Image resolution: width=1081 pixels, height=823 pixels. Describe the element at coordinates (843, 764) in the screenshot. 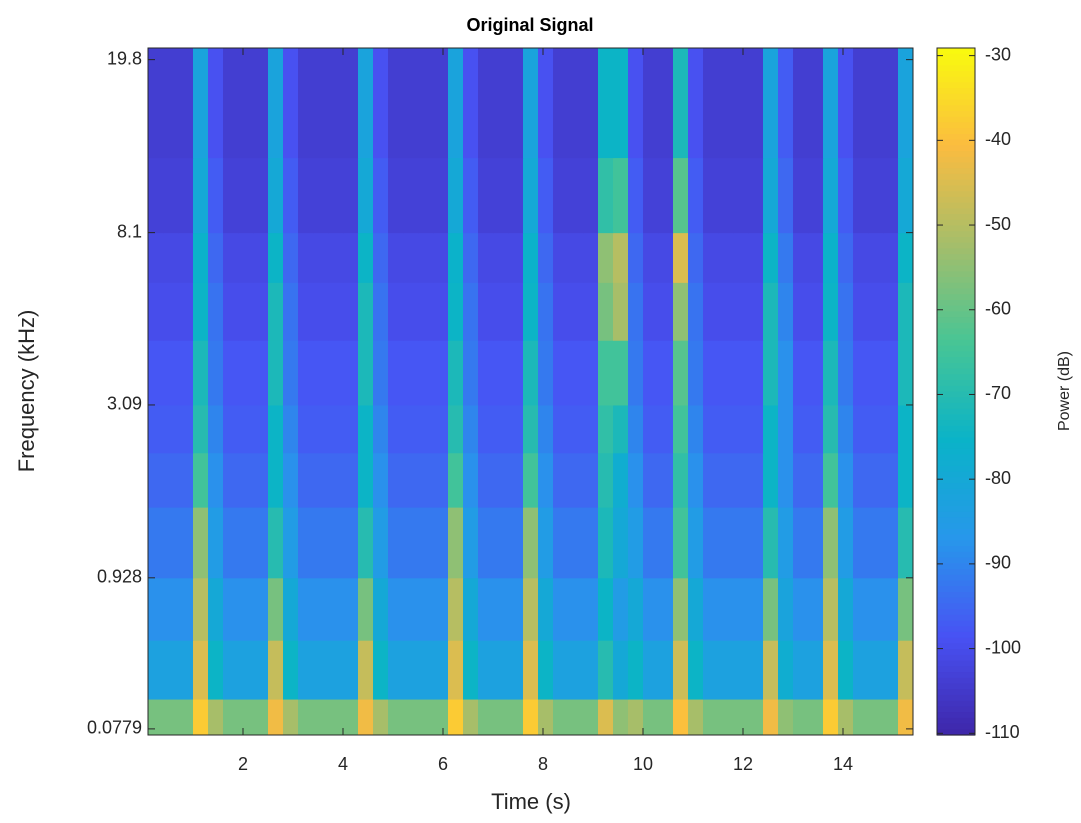

I see `x-tick-label: 14` at that location.